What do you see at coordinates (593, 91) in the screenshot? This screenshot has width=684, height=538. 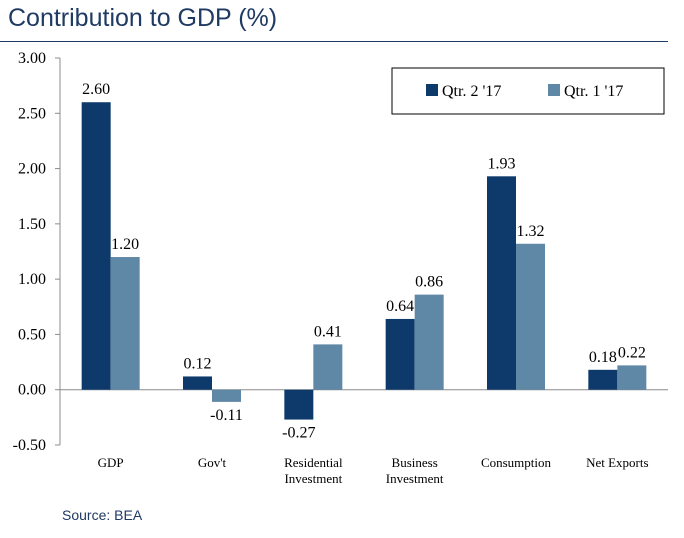 I see `legend-label: Qtr. 1 '17` at bounding box center [593, 91].